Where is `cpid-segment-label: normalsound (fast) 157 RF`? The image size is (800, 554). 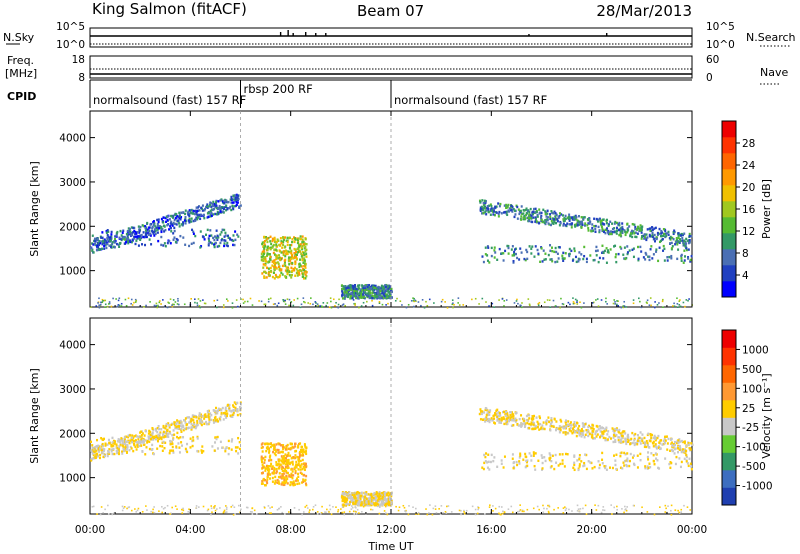
cpid-segment-label: normalsound (fast) 157 RF is located at coordinates (470, 100).